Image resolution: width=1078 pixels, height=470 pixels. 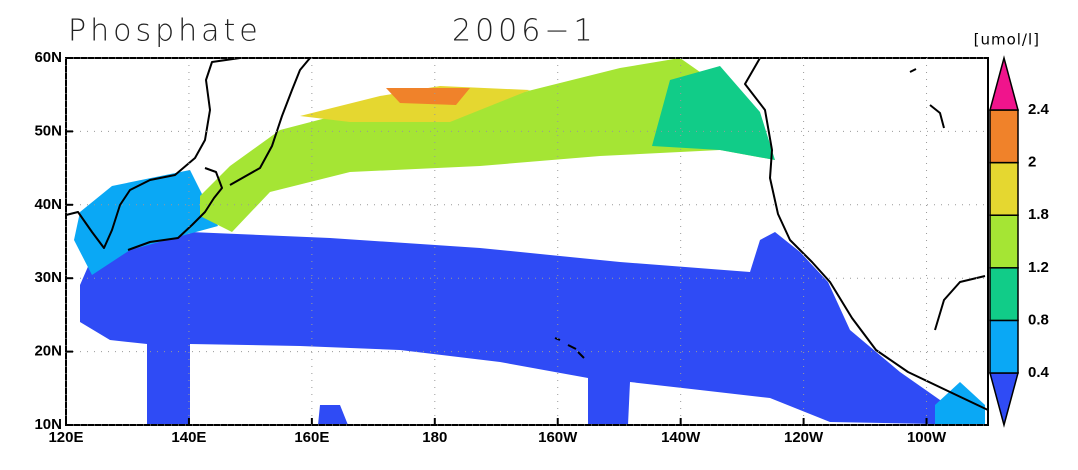 What do you see at coordinates (681, 437) in the screenshot?
I see `x-tick-label: 140W` at bounding box center [681, 437].